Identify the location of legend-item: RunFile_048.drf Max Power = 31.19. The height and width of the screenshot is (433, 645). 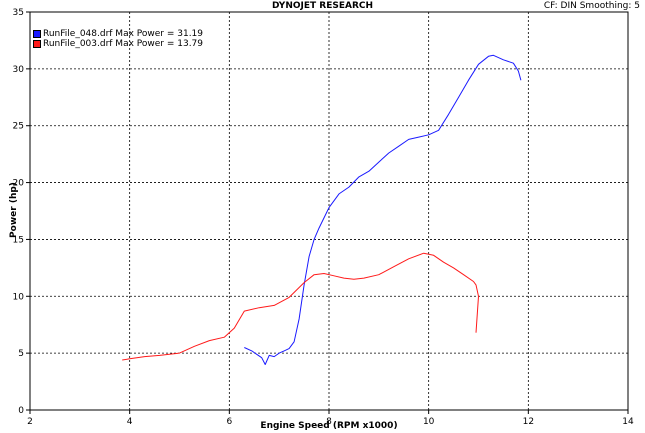
(118, 34).